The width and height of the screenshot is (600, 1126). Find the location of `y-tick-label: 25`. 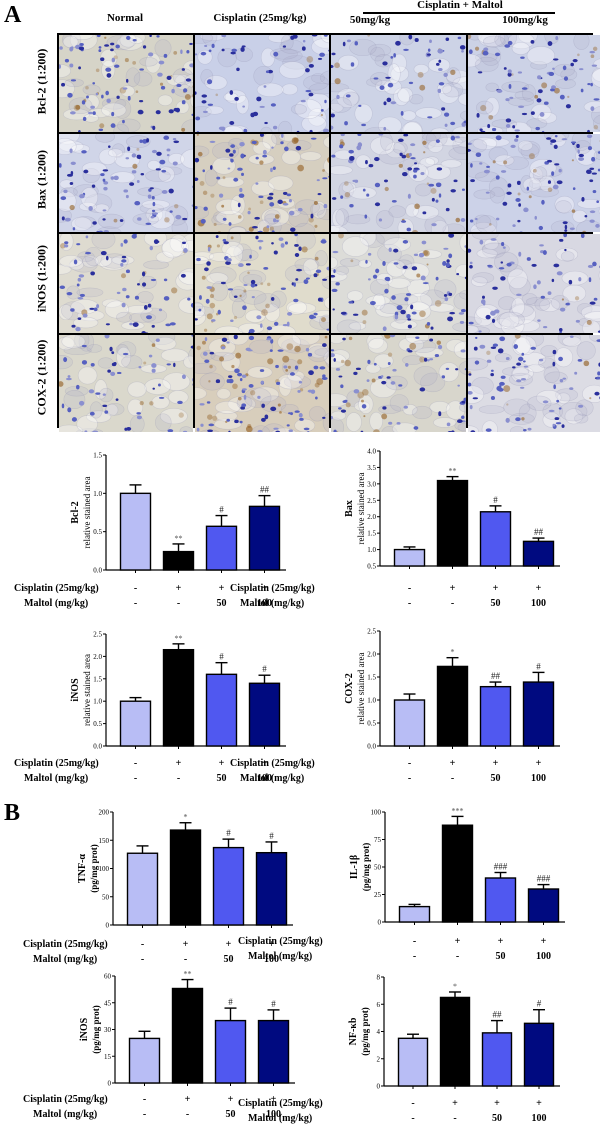

y-tick-label: 25 is located at coordinates (378, 895).